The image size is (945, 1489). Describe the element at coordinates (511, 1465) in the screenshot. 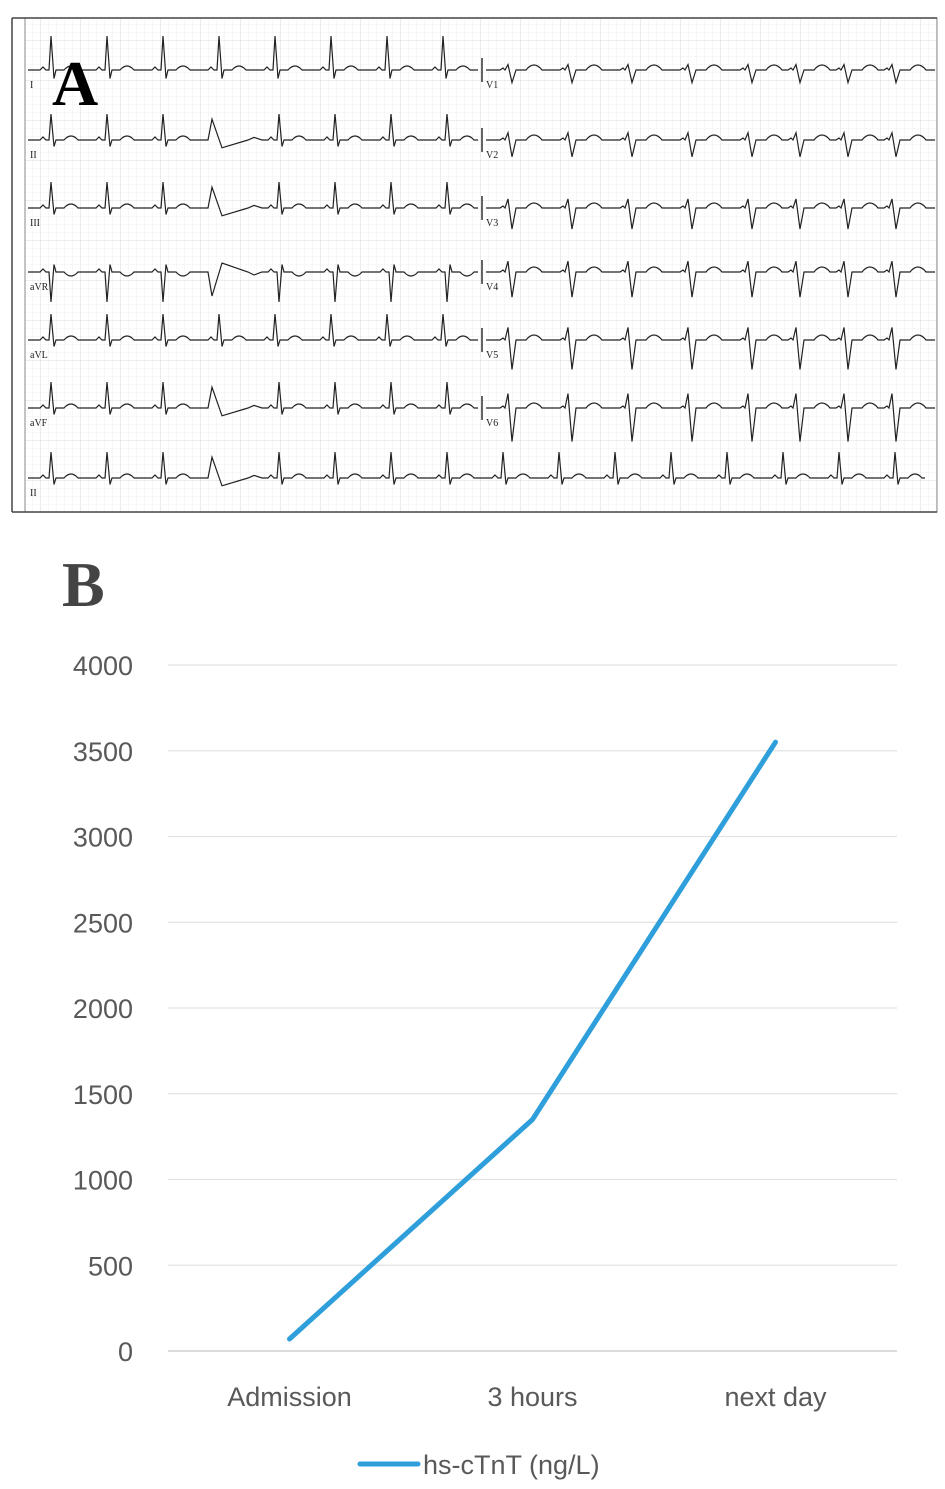

I see `legend-label: hs-cTnT (ng/L)` at that location.